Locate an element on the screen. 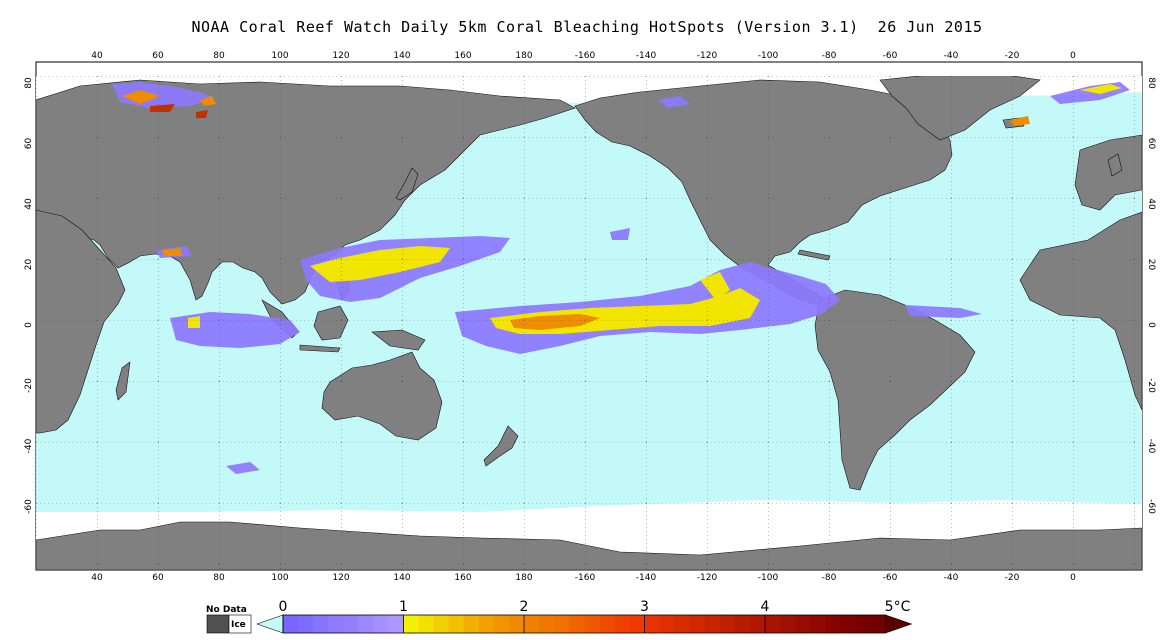 The width and height of the screenshot is (1174, 640). colorbar-ramp is located at coordinates (584, 624).